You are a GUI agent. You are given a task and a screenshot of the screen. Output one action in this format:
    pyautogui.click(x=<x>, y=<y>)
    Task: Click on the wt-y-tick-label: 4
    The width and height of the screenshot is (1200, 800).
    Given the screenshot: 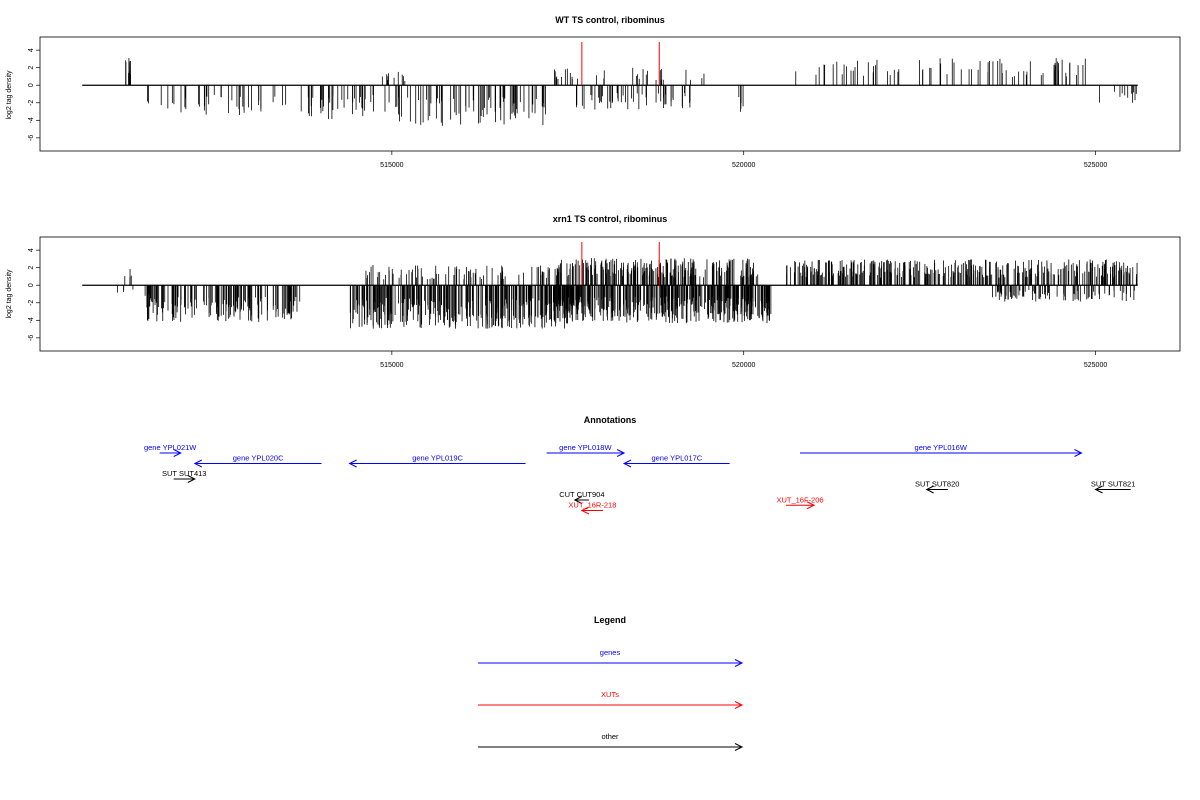 What is the action you would take?
    pyautogui.click(x=31, y=50)
    